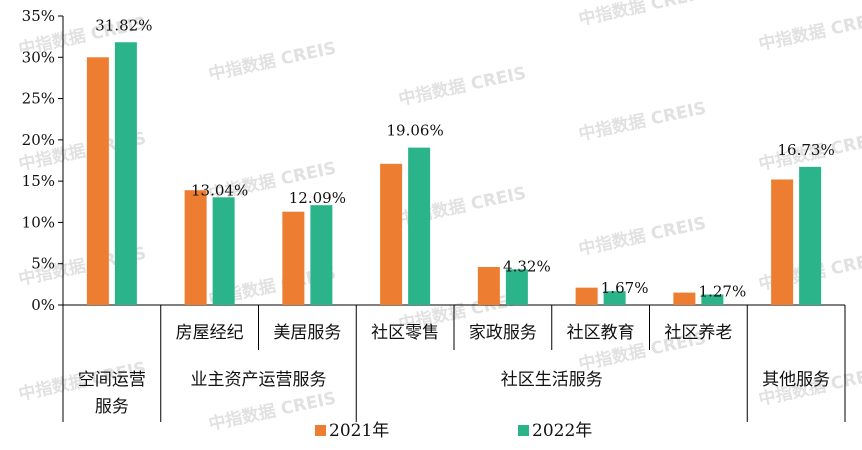  I want to click on category-label: 房屋经纪, so click(210, 333).